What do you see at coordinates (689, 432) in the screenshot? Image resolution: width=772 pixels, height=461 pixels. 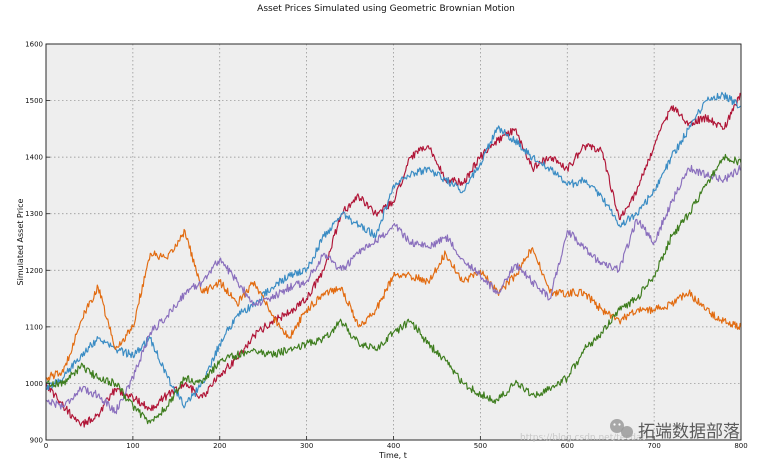 I see `watermark-brand: 拓端数据部落` at bounding box center [689, 432].